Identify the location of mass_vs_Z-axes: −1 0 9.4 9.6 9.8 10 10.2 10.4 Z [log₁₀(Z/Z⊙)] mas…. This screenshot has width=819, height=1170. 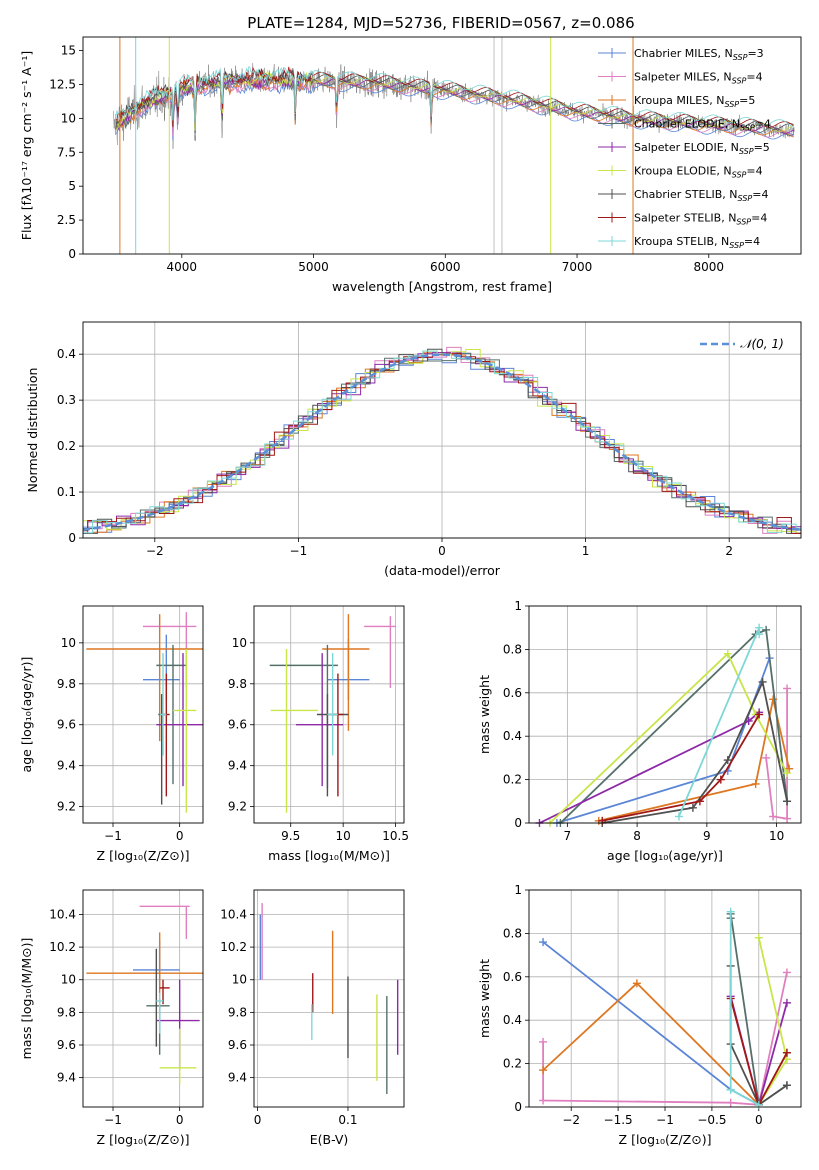
(111, 1018).